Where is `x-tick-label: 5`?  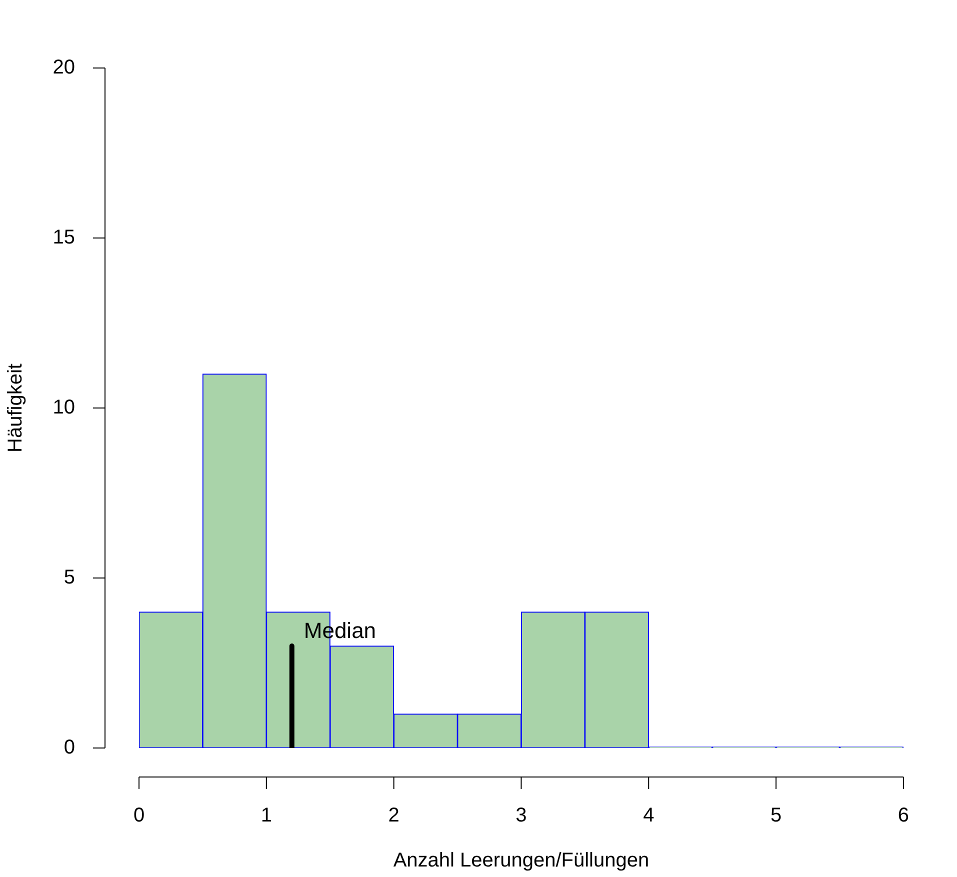 x-tick-label: 5 is located at coordinates (776, 815).